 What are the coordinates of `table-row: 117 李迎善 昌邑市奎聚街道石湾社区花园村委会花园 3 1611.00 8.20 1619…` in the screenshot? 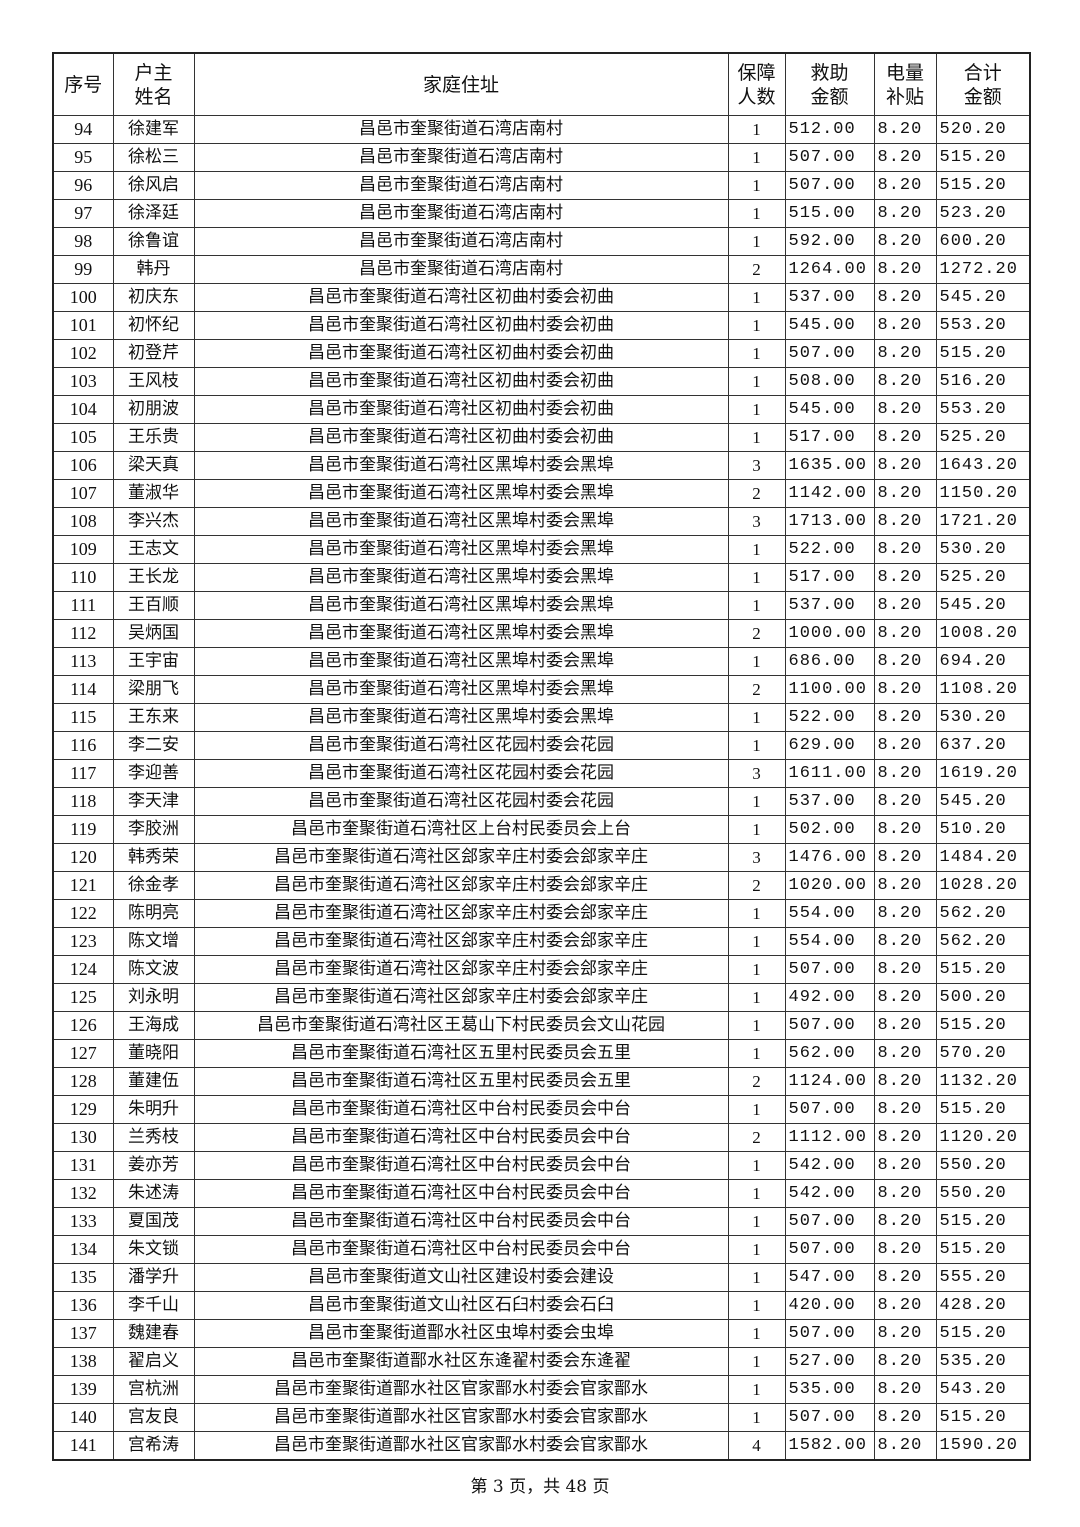 It's located at (541, 773).